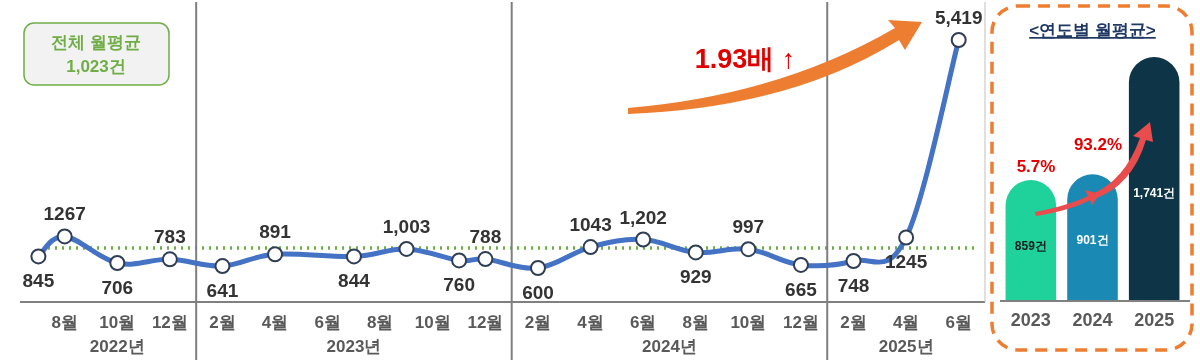 This screenshot has width=1200, height=360. Describe the element at coordinates (1092, 30) in the screenshot. I see `chart-title: <연도별 월평균>` at that location.